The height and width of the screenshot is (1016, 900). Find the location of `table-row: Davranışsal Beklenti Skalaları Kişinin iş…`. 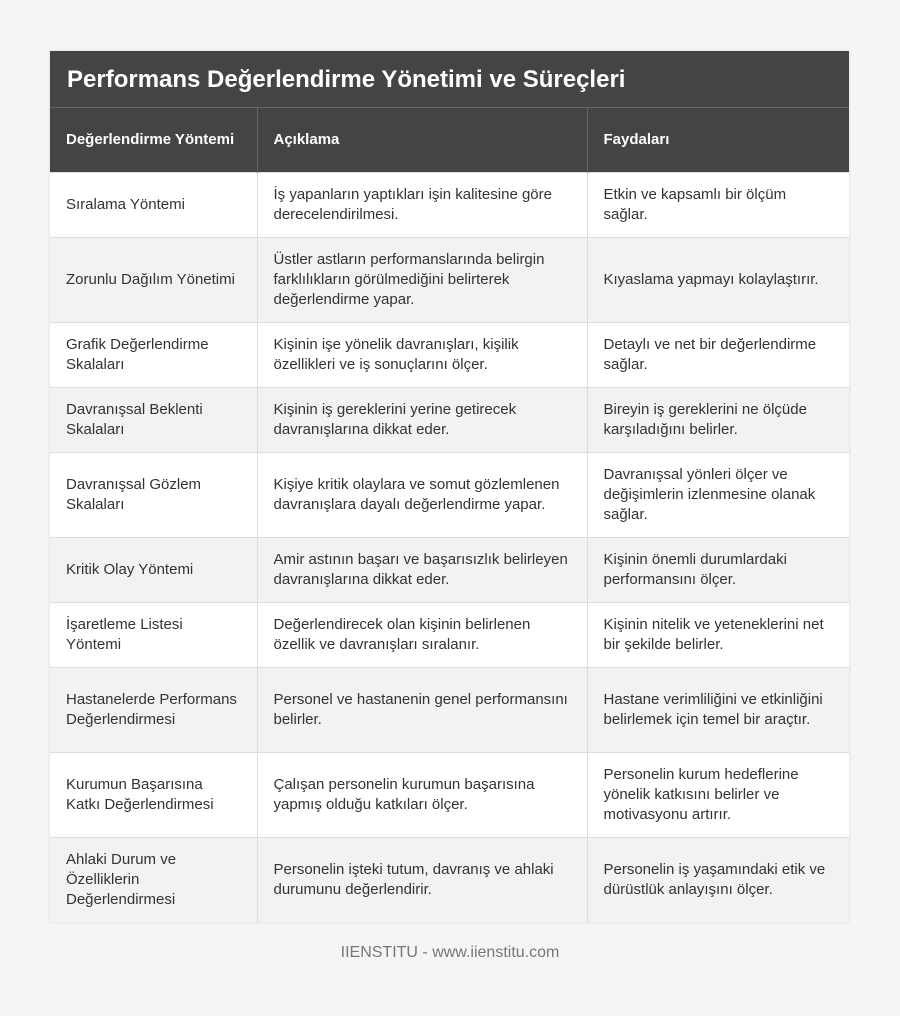

table-row: Davranışsal Beklenti Skalaları Kişinin iş… is located at coordinates (449, 420).